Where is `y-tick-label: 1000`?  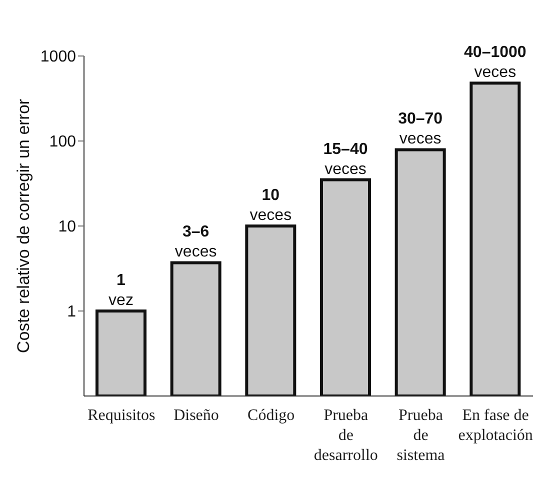 y-tick-label: 1000 is located at coordinates (58, 57).